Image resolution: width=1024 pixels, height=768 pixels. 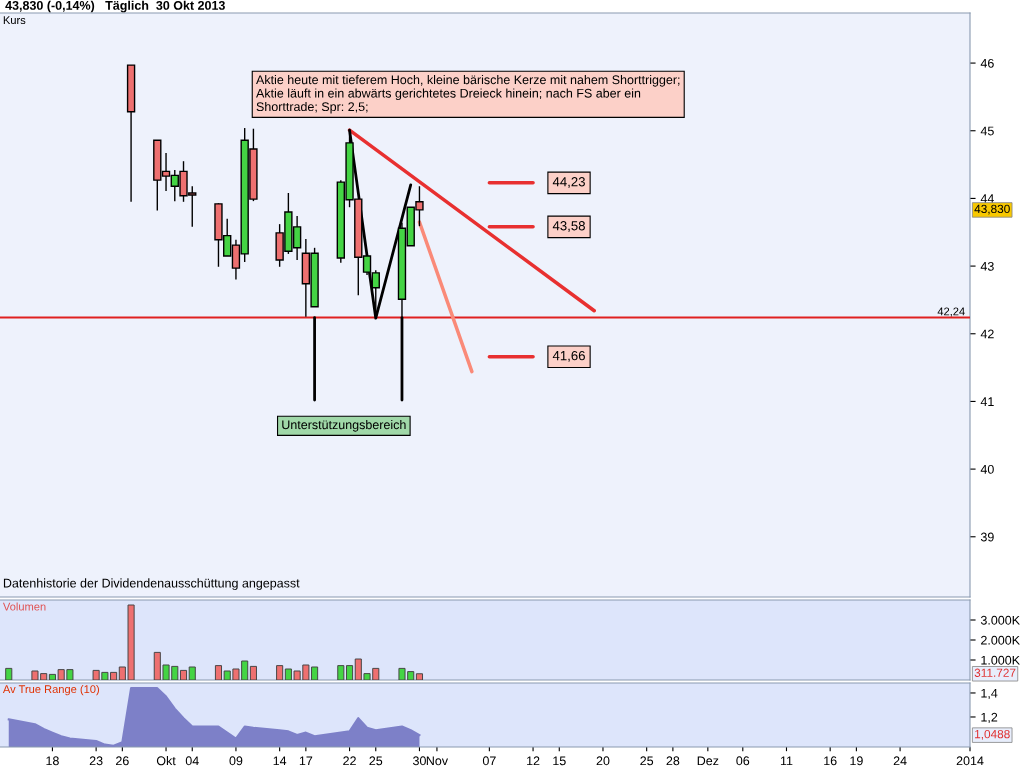 What do you see at coordinates (603, 761) in the screenshot?
I see `x-tick-label: 20` at bounding box center [603, 761].